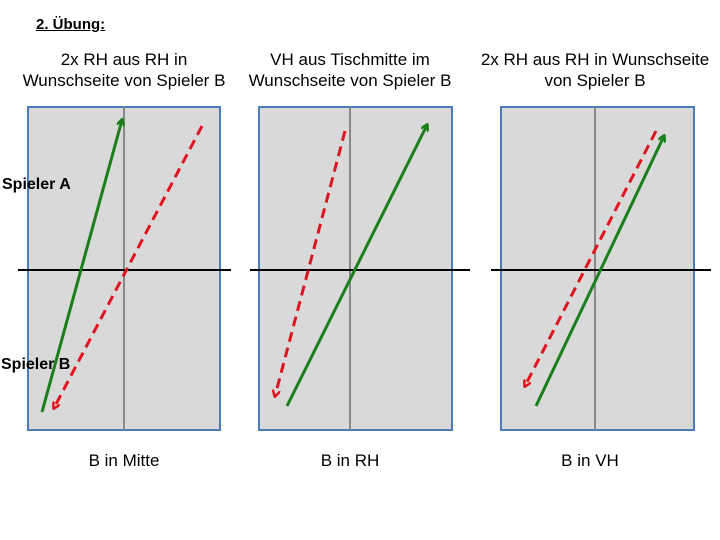 The image size is (720, 540). Describe the element at coordinates (36, 364) in the screenshot. I see `player-label: Spieler B` at that location.